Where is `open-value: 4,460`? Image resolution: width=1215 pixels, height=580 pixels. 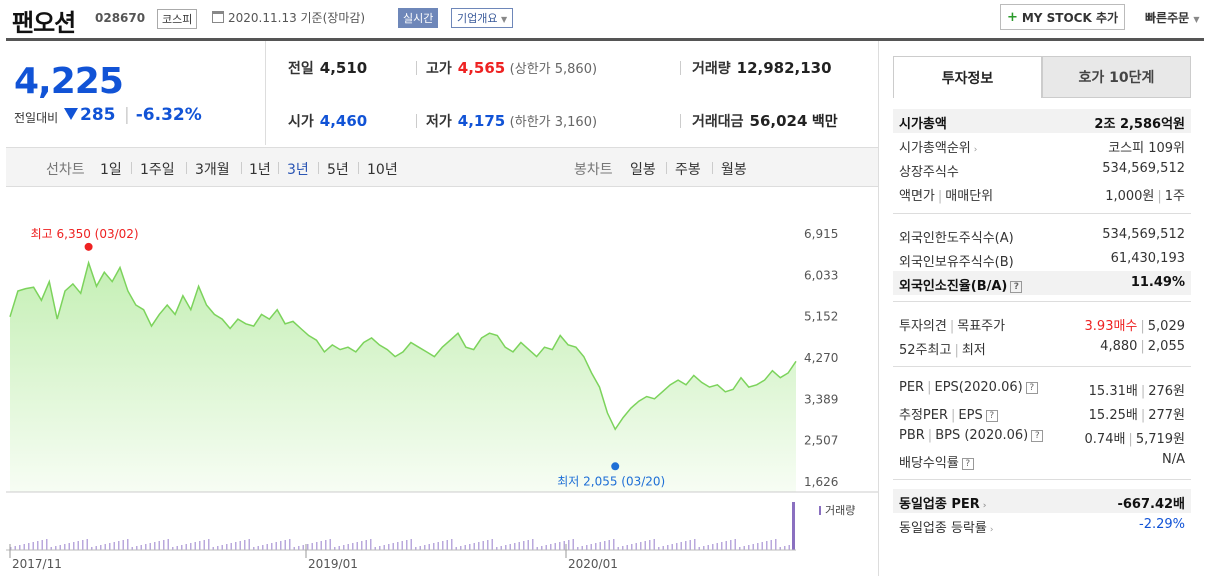
open-value: 4,460 is located at coordinates (343, 121).